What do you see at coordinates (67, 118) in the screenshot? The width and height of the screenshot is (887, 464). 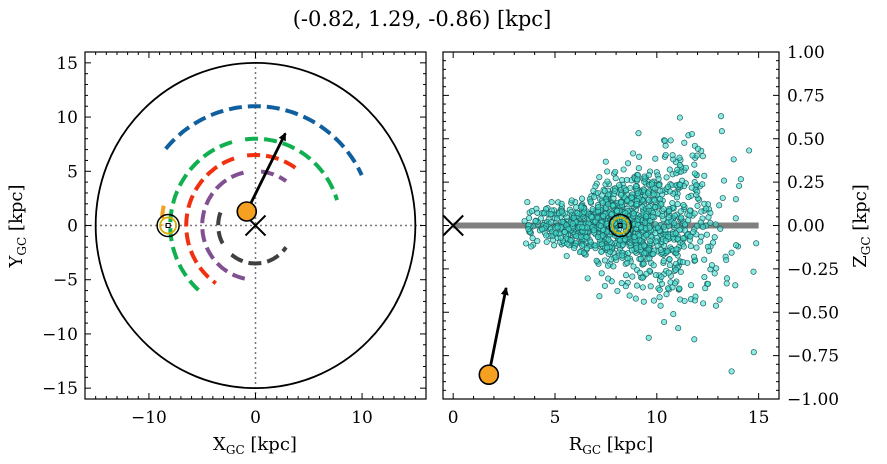 I see `y-tick-label: 10` at bounding box center [67, 118].